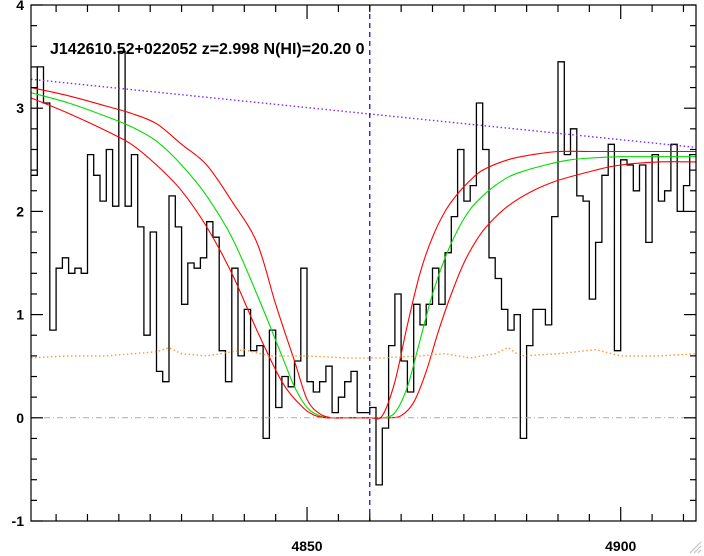  What do you see at coordinates (363, 113) in the screenshot?
I see `series-4-line` at bounding box center [363, 113].